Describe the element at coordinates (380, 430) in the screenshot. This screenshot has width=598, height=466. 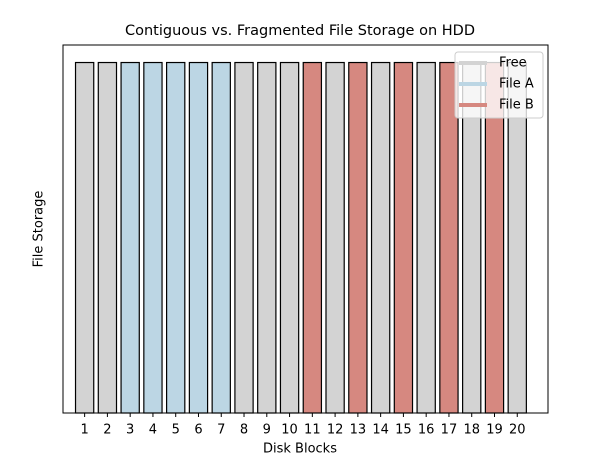
I see `x-tick-label: 14` at that location.